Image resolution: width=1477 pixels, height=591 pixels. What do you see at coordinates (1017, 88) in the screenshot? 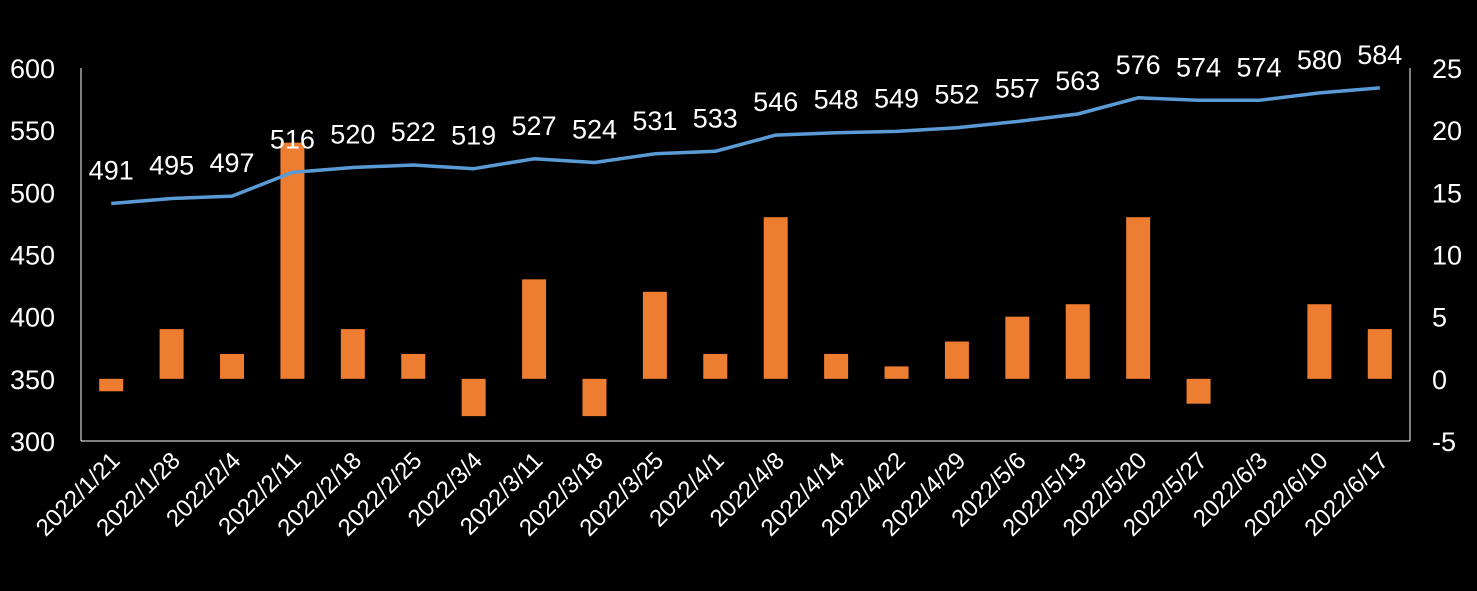
I see `data-label: 557` at bounding box center [1017, 88].